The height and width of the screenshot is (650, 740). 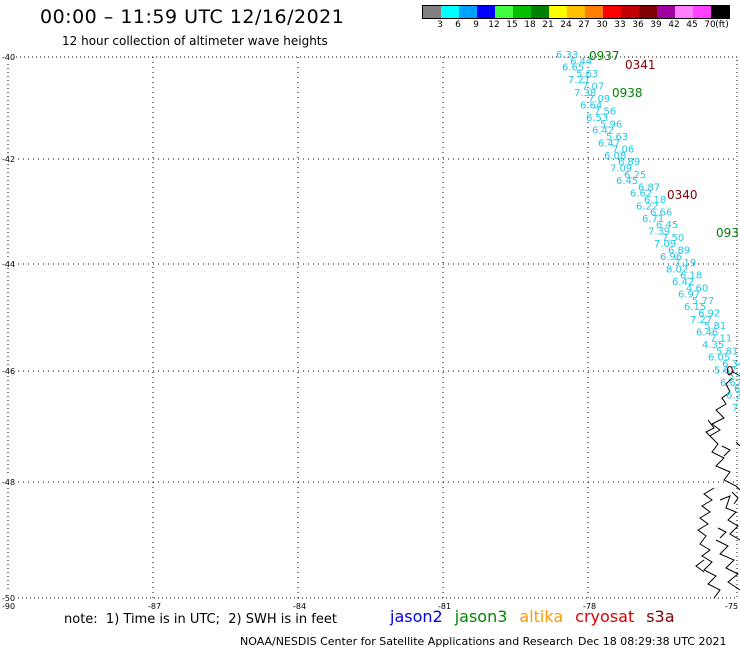 What do you see at coordinates (604, 56) in the screenshot?
I see `pass-time-label: 0937` at bounding box center [604, 56].